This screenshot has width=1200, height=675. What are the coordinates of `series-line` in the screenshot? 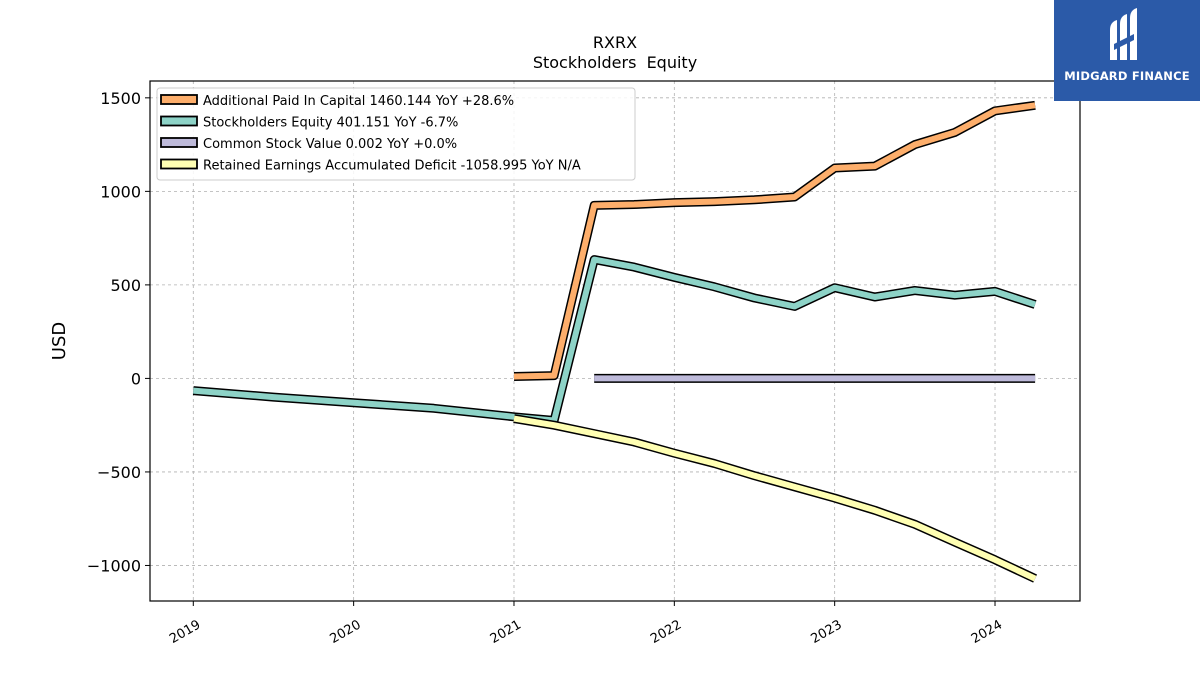 It's located at (775, 498).